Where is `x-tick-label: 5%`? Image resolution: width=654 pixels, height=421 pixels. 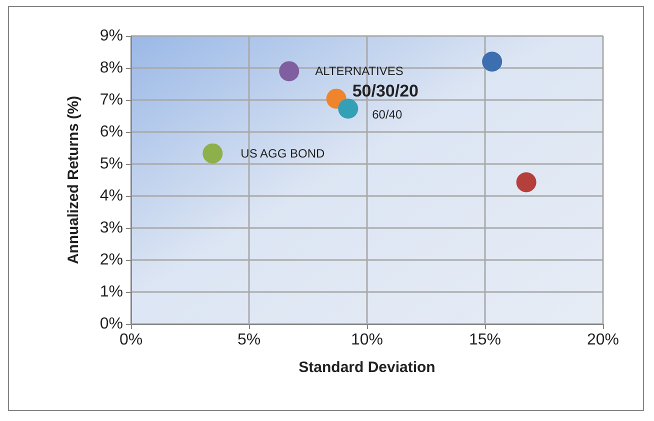
x-tick-label: 5% is located at coordinates (249, 340).